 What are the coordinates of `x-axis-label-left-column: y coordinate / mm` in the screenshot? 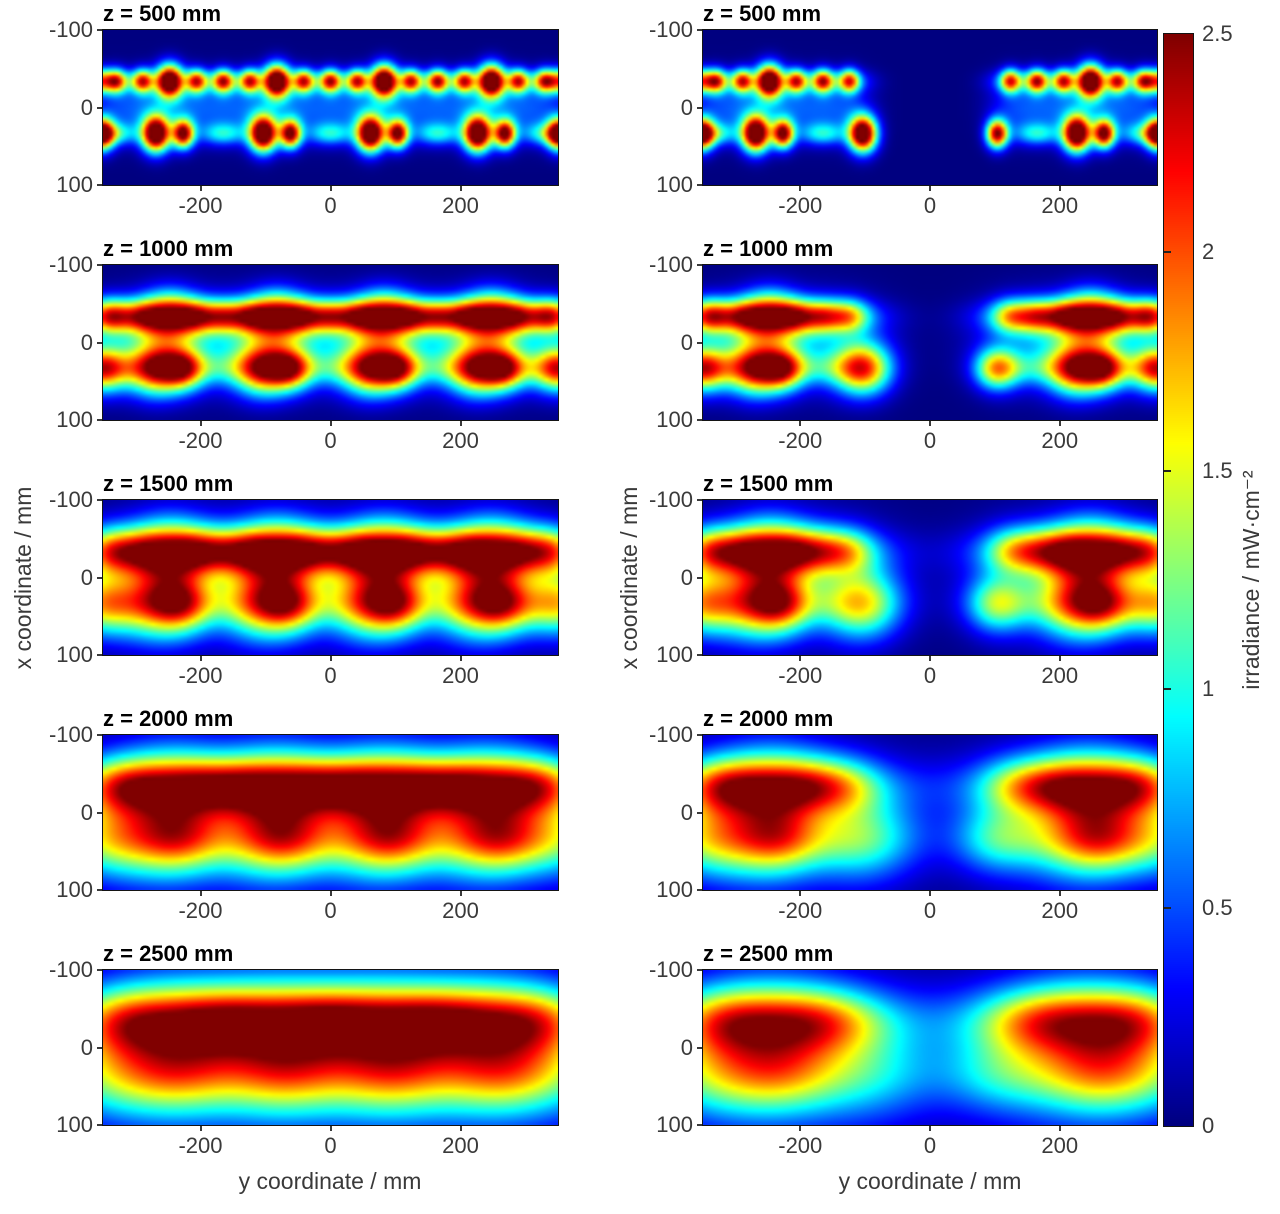 It's located at (330, 1181).